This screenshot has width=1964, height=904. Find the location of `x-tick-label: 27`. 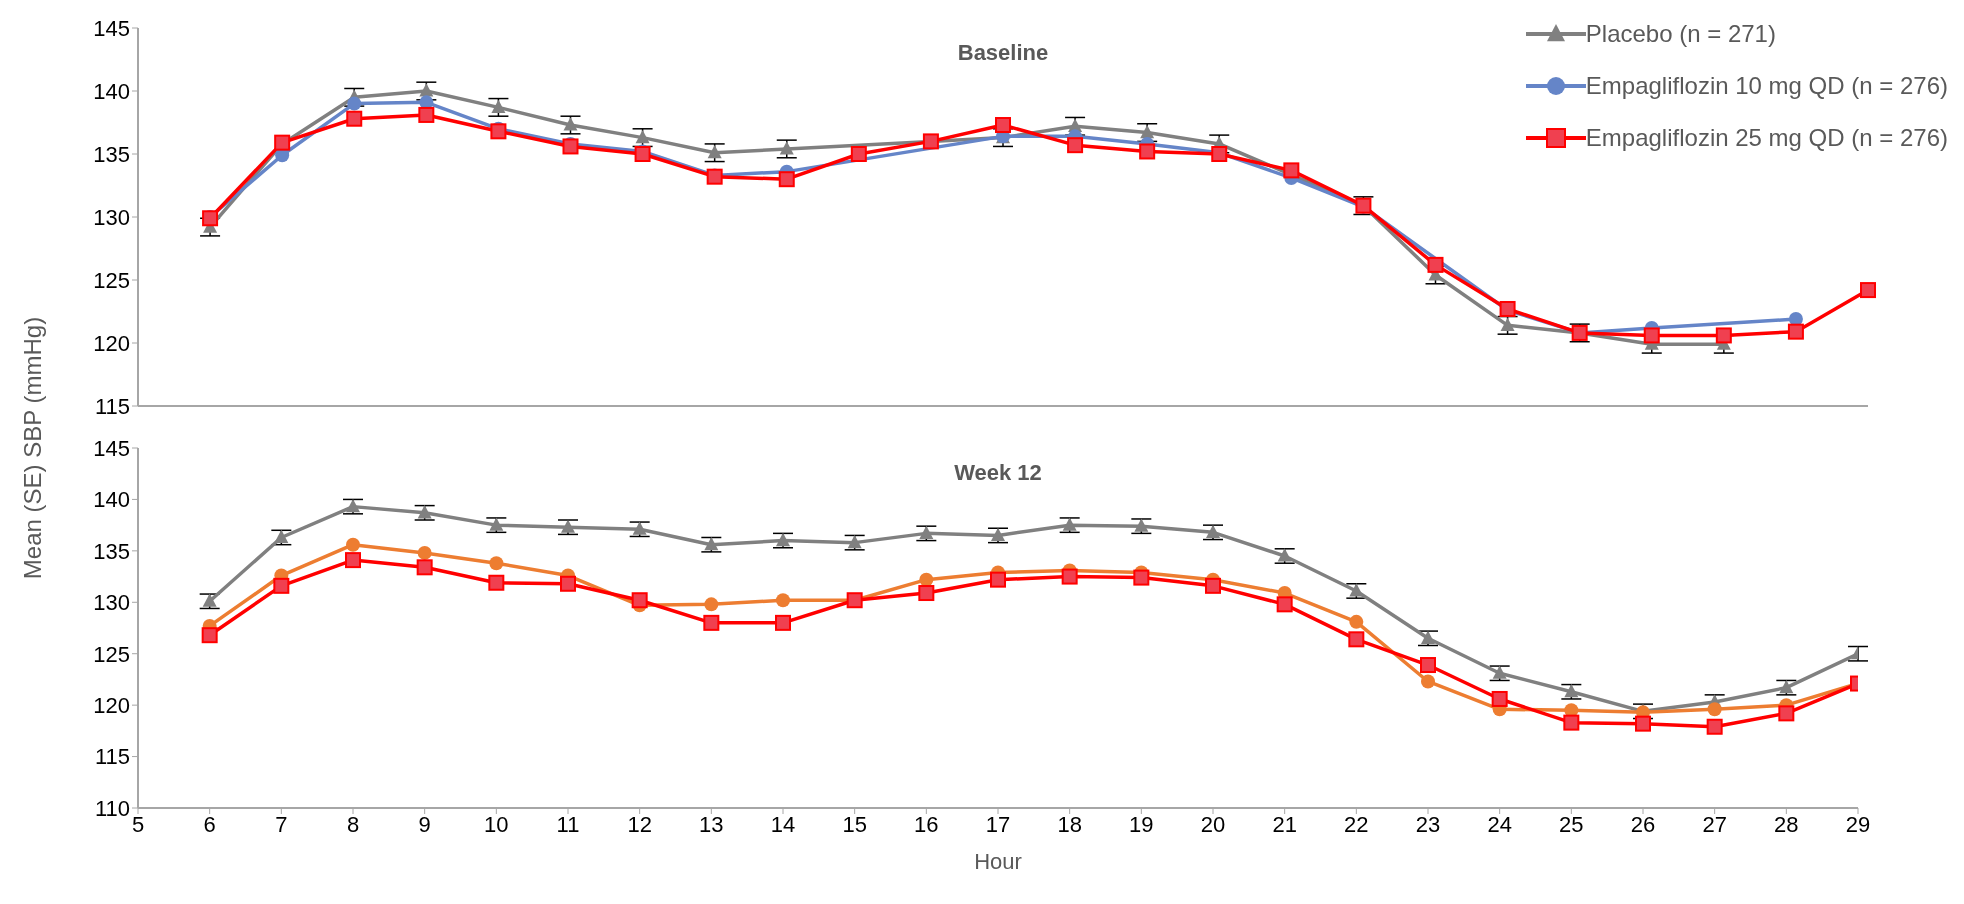

x-tick-label: 27 is located at coordinates (1714, 824).